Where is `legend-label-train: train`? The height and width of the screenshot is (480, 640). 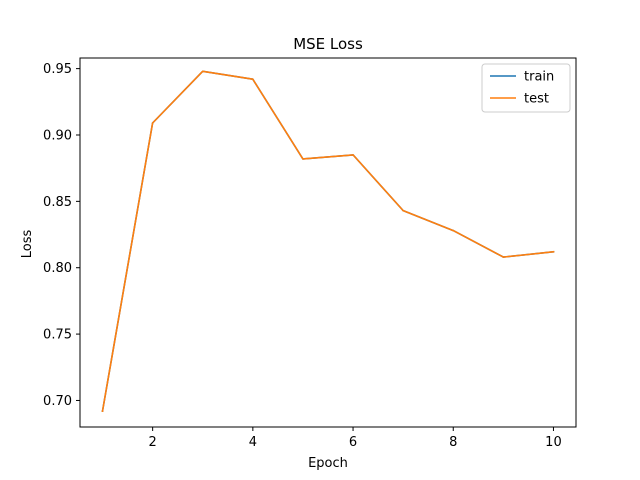 legend-label-train: train is located at coordinates (539, 77).